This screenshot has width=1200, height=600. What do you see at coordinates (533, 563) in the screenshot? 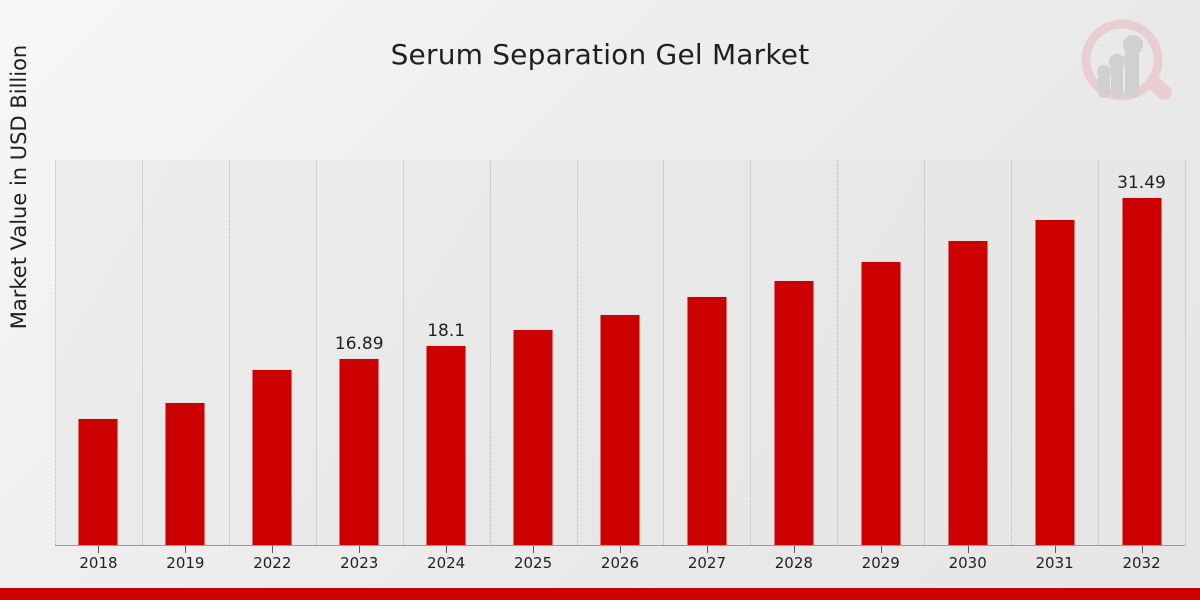
I see `x-axis-label: 2025` at bounding box center [533, 563].